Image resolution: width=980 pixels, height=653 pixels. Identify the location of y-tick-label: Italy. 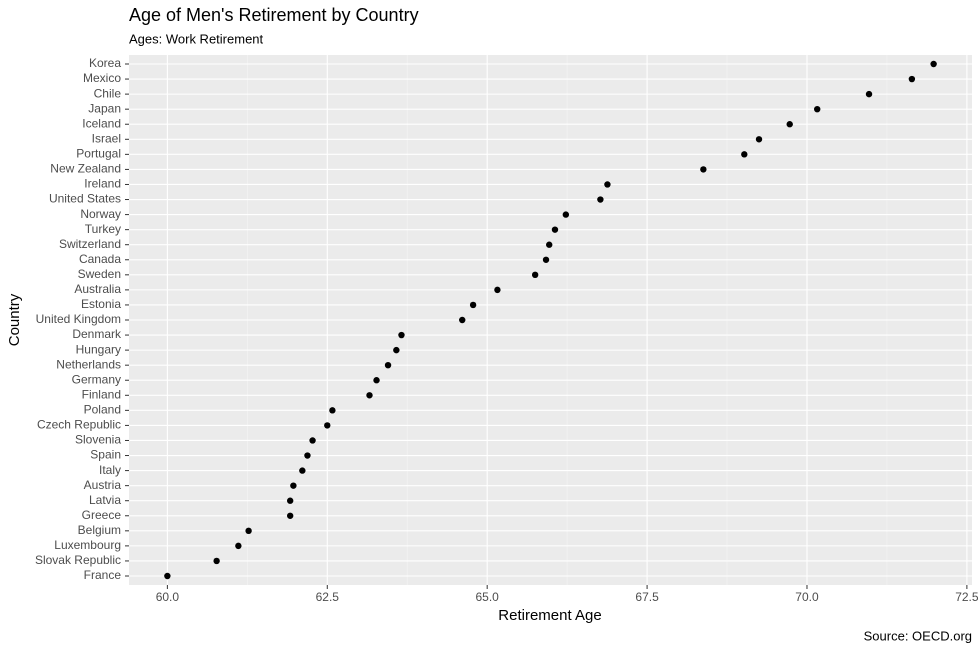
(110, 470).